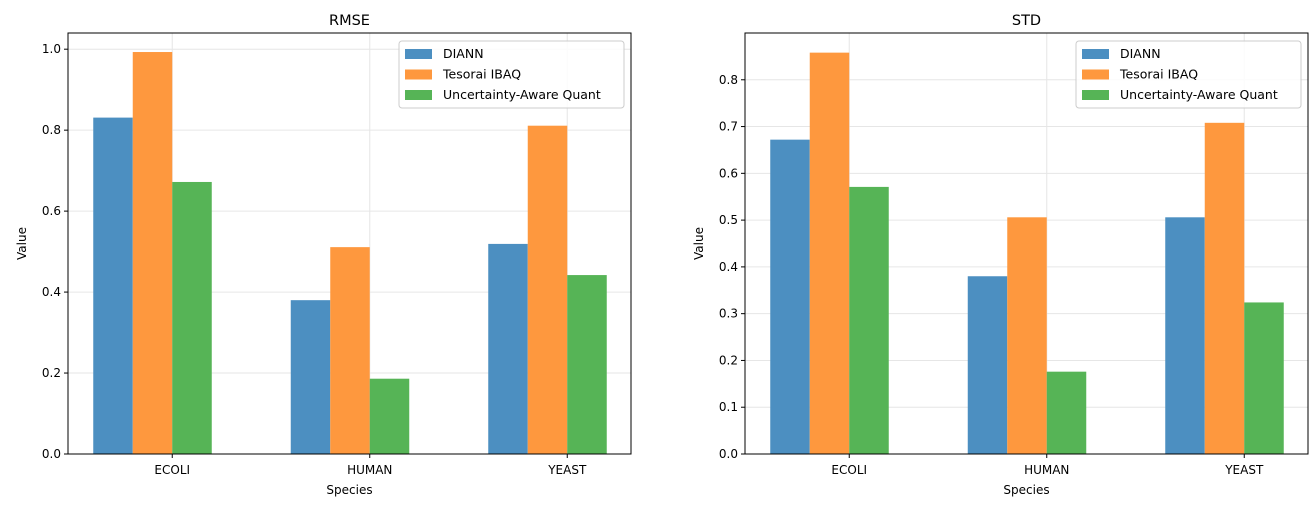 The height and width of the screenshot is (505, 1315). I want to click on chart-title: RMSE, so click(349, 21).